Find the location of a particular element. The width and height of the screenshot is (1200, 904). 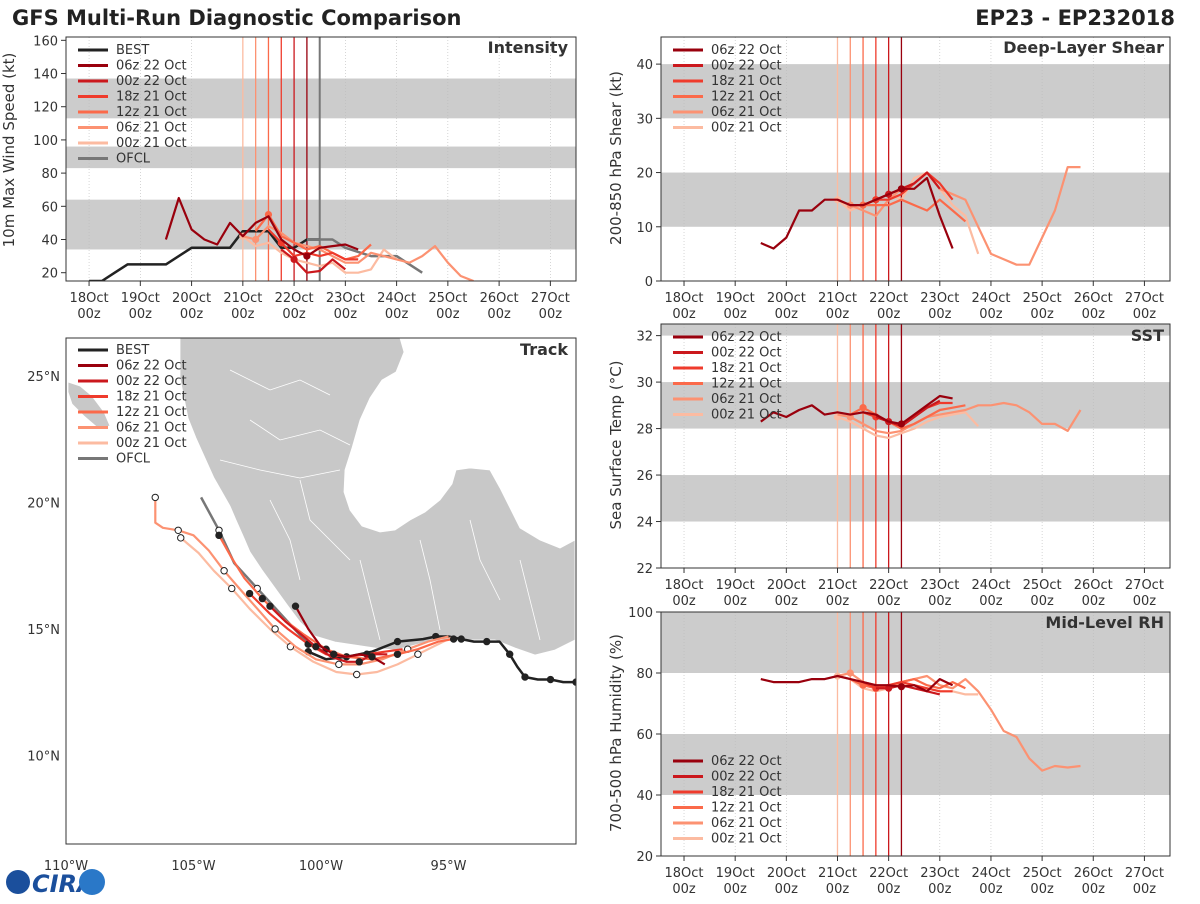

track-lon-label: 100°W is located at coordinates (321, 866).